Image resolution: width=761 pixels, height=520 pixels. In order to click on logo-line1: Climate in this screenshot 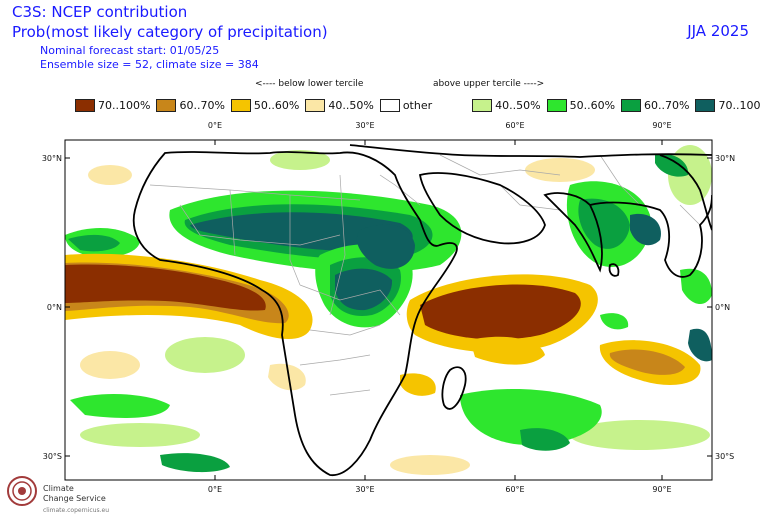, I will do `click(58, 488)`.